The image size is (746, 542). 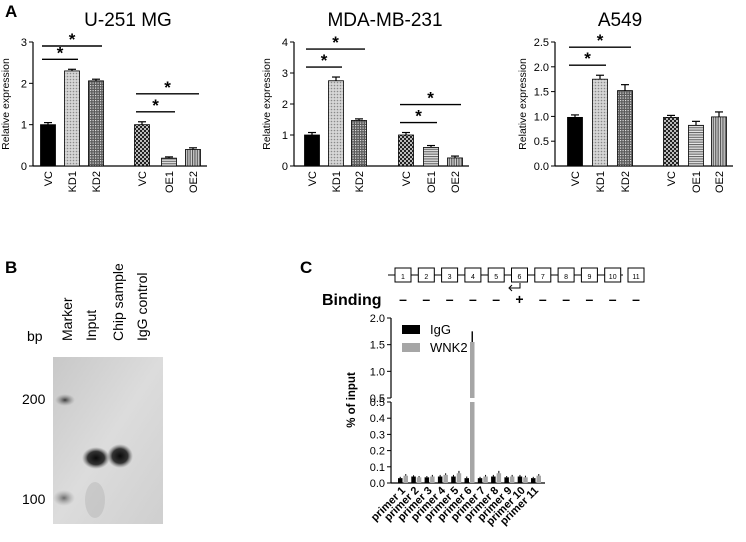 I want to click on binding-mark: +, so click(x=519, y=299).